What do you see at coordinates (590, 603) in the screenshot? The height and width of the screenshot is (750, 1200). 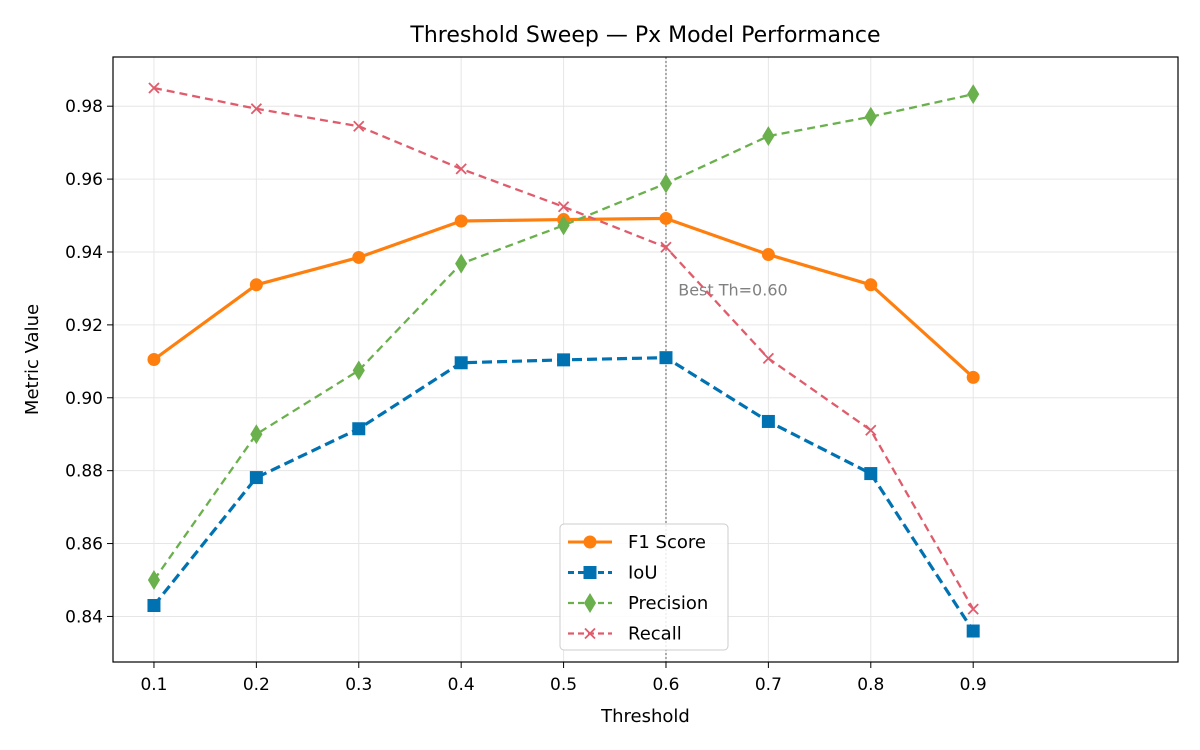 I see `legend-precision-marker` at bounding box center [590, 603].